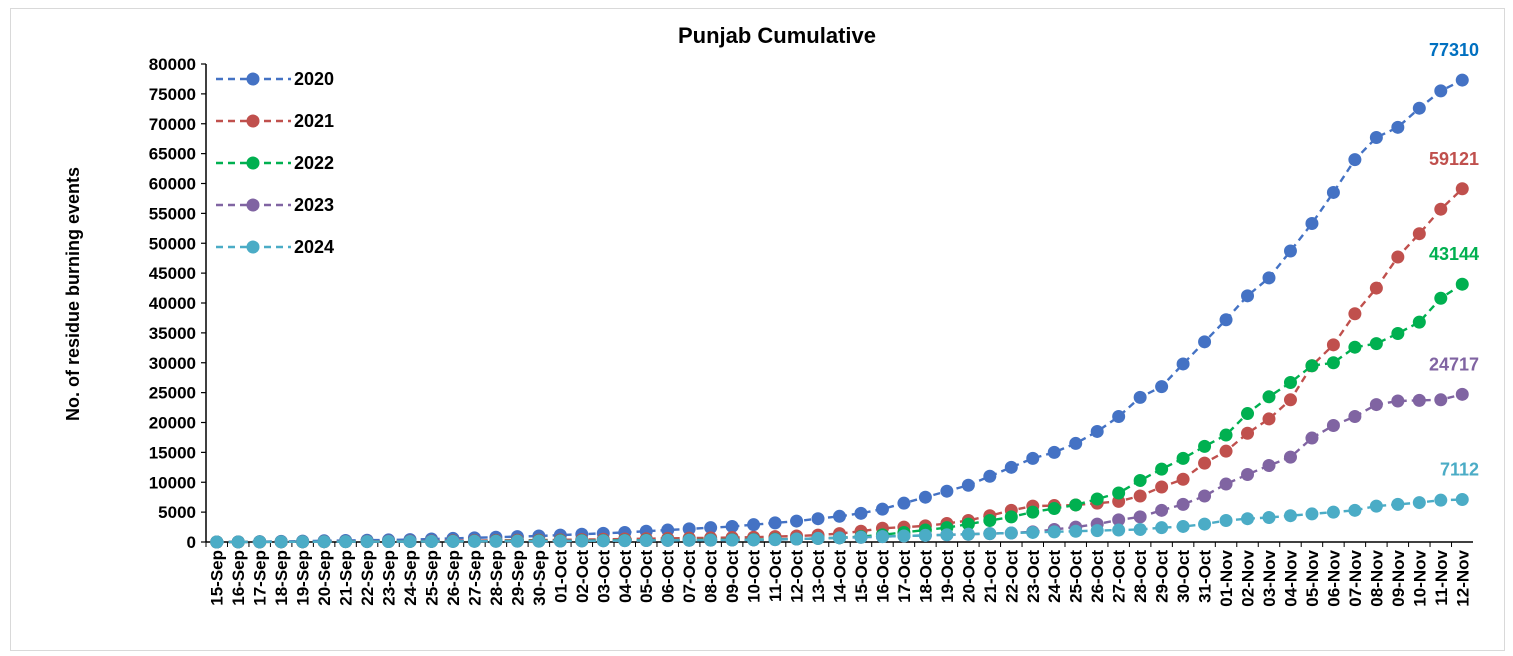 Image resolution: width=1513 pixels, height=656 pixels. Describe the element at coordinates (389, 578) in the screenshot. I see `x-tick-label: 23-Sep` at that location.